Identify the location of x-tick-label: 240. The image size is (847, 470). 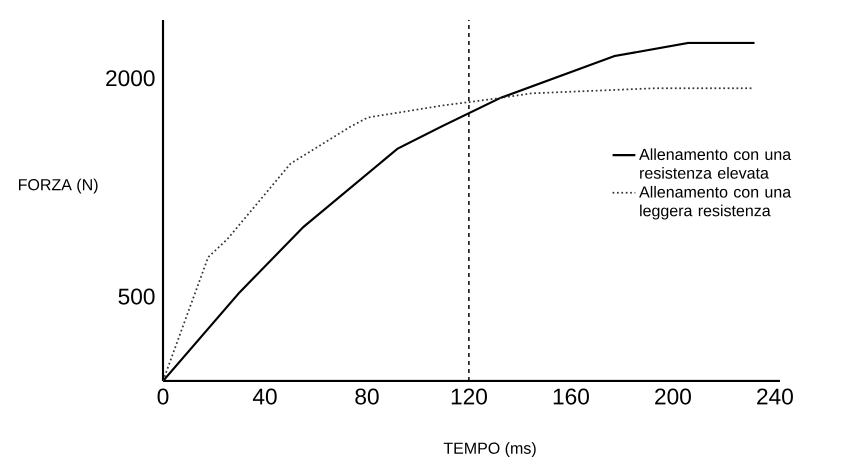
(775, 396).